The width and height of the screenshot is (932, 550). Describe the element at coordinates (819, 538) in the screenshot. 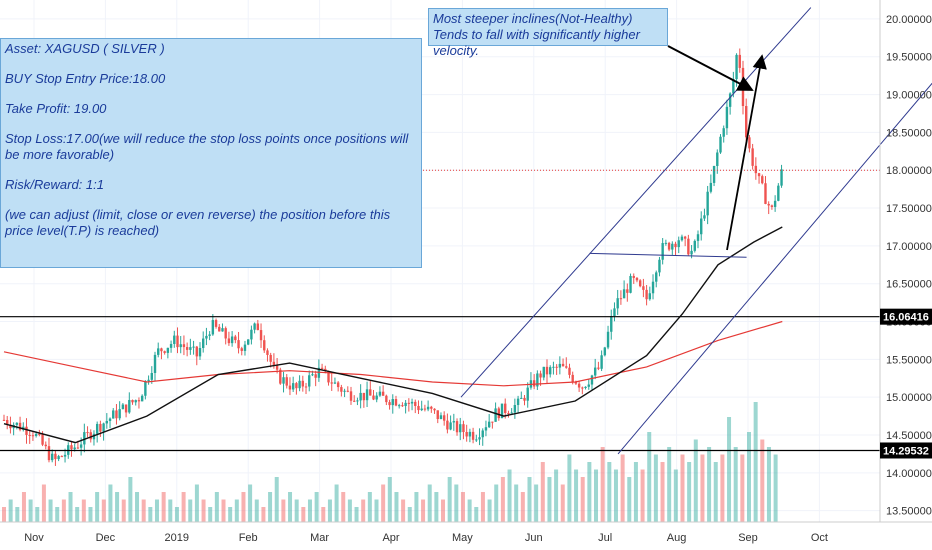

I see `time-tick-label: Oct` at that location.